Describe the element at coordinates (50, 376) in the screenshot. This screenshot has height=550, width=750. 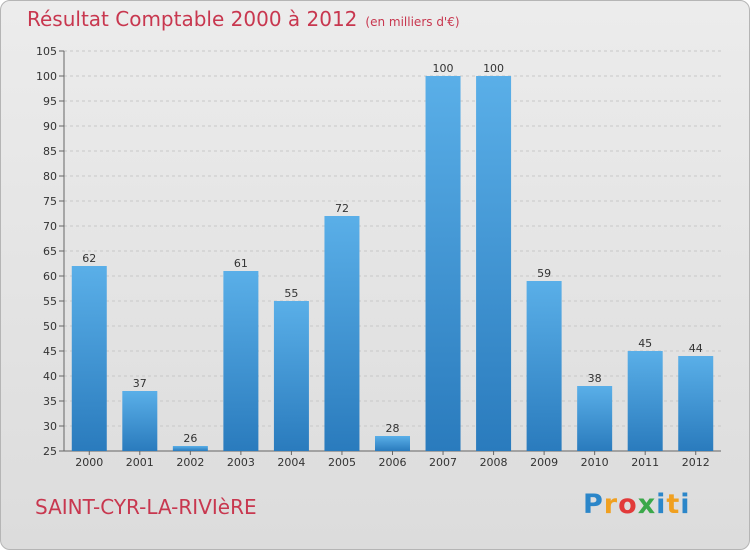
I see `y-tick-label: 40` at that location.